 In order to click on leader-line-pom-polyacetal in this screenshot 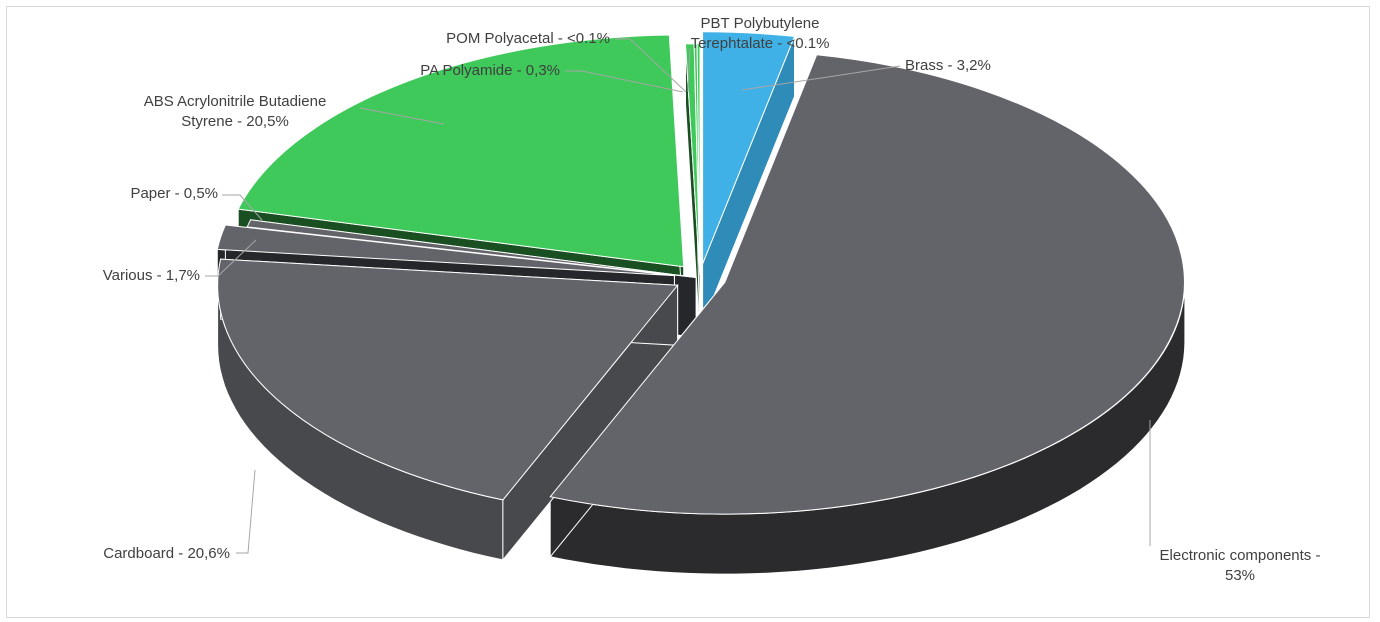, I will do `click(651, 65)`.